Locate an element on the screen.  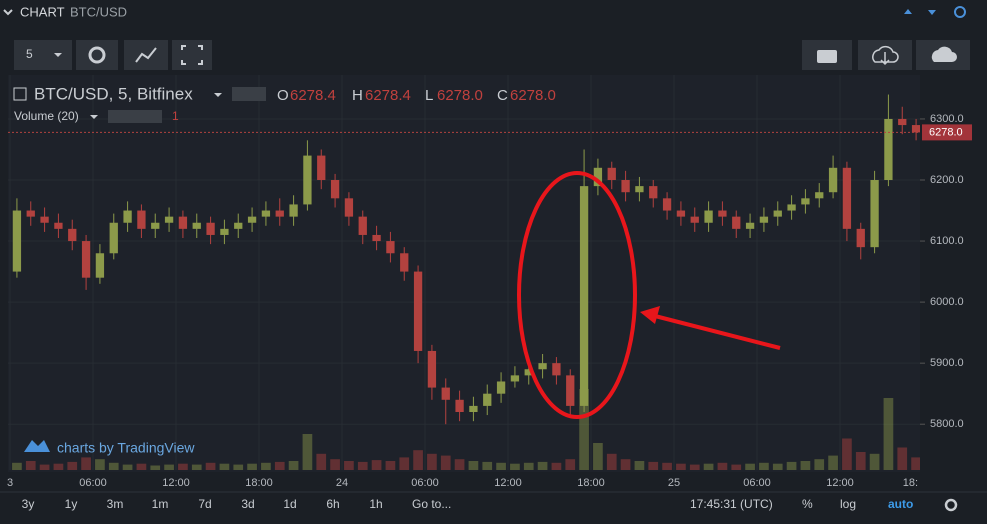
range-button: 1h is located at coordinates (375, 504).